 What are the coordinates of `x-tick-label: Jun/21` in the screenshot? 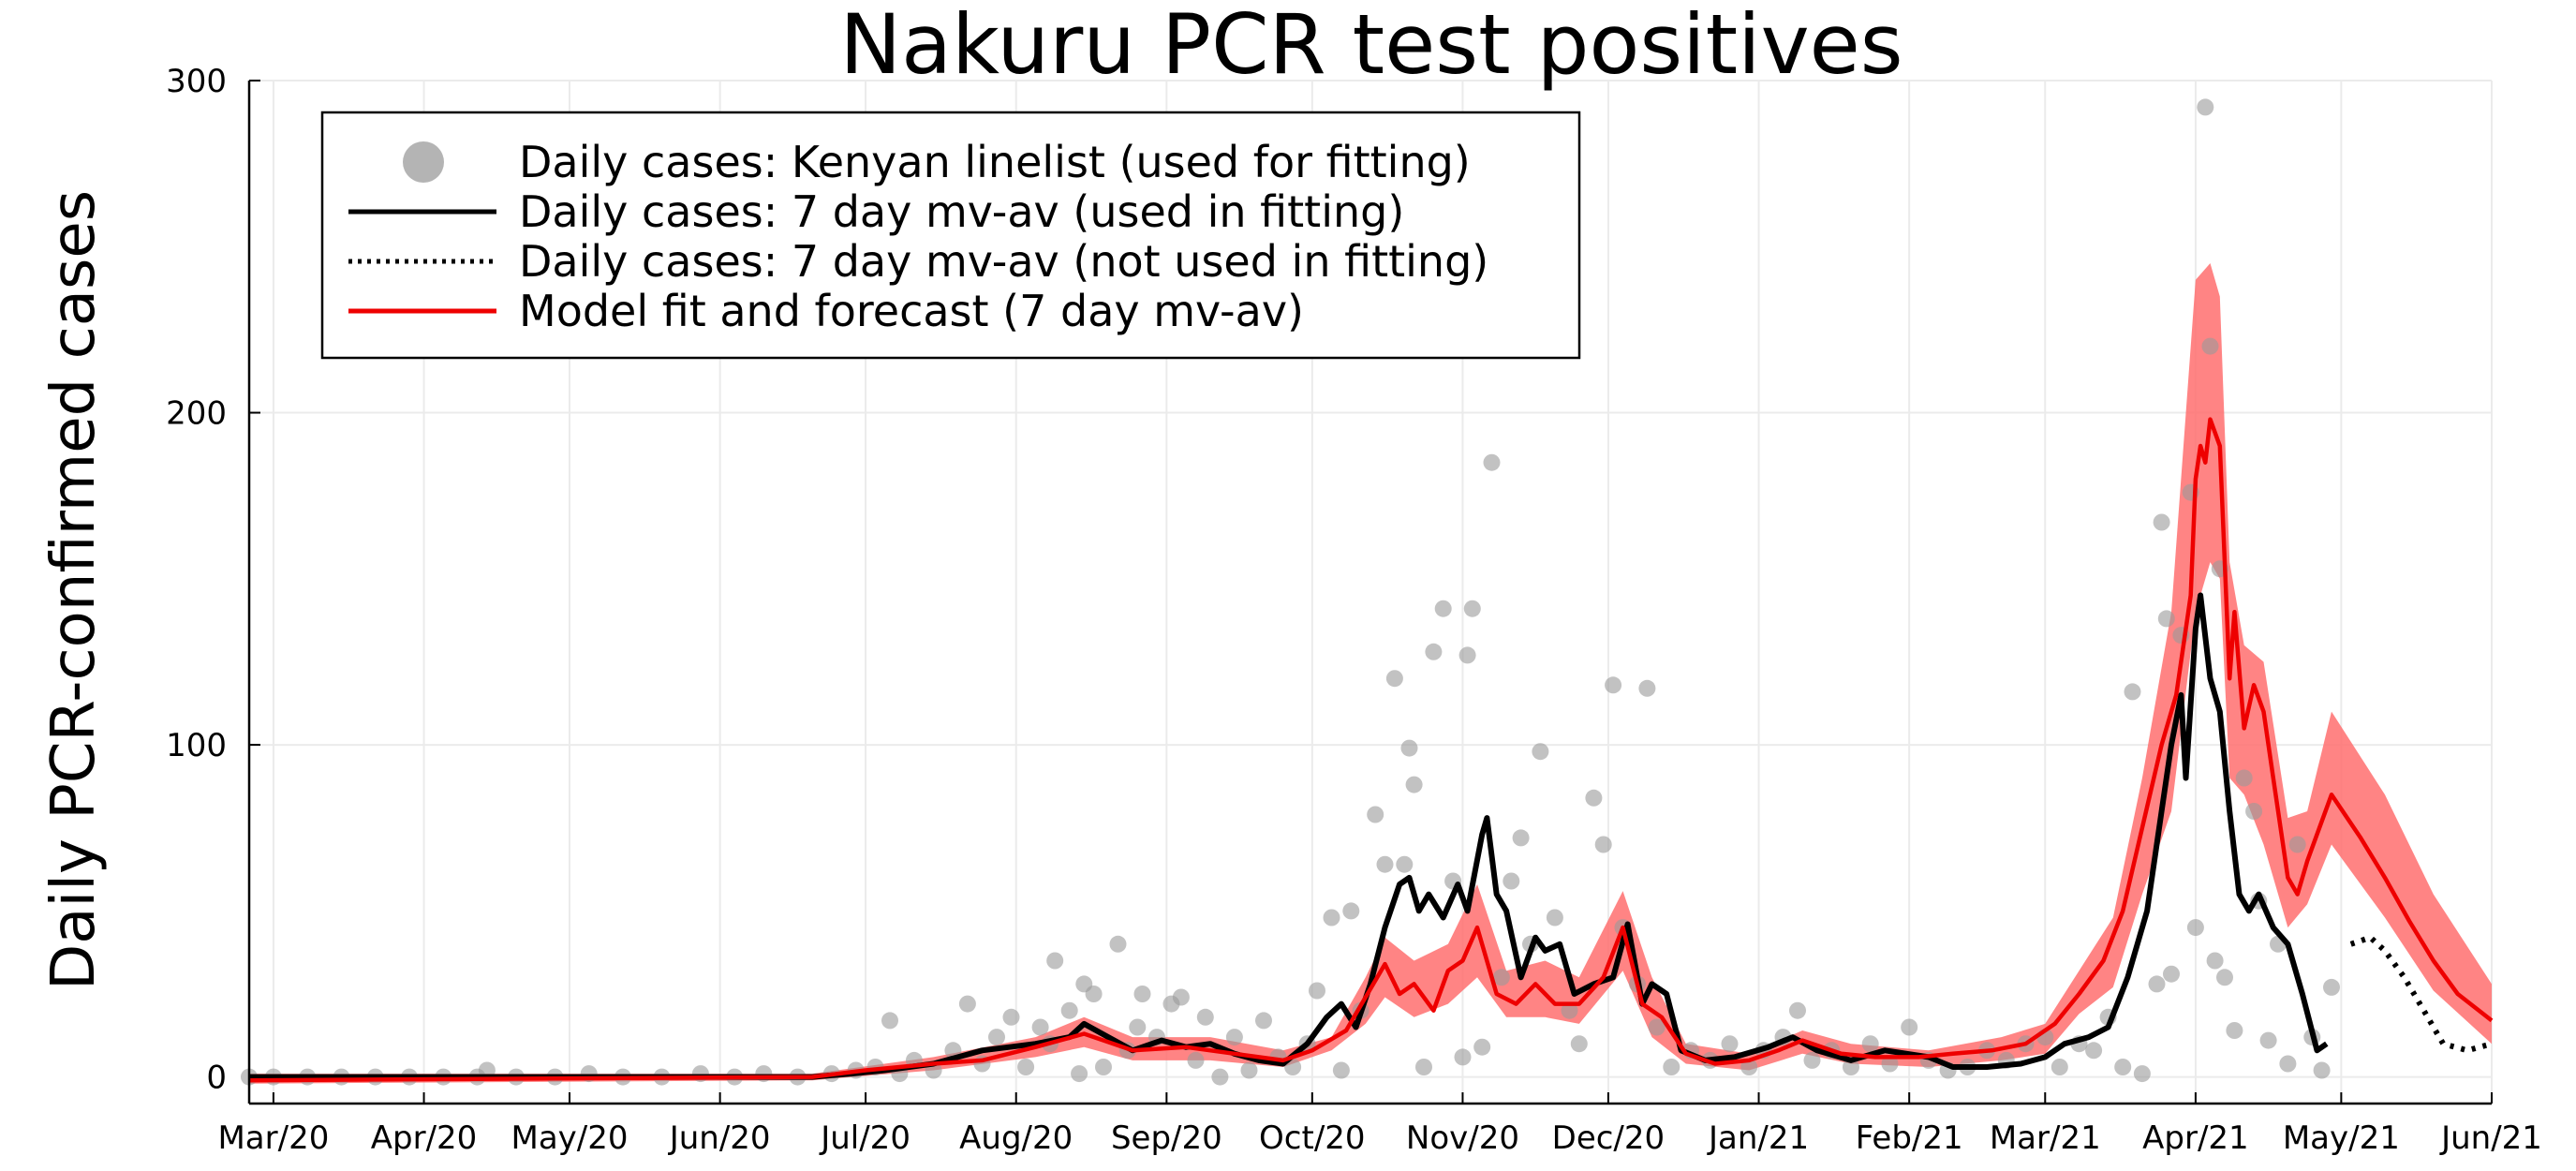 It's located at (2491, 1138).